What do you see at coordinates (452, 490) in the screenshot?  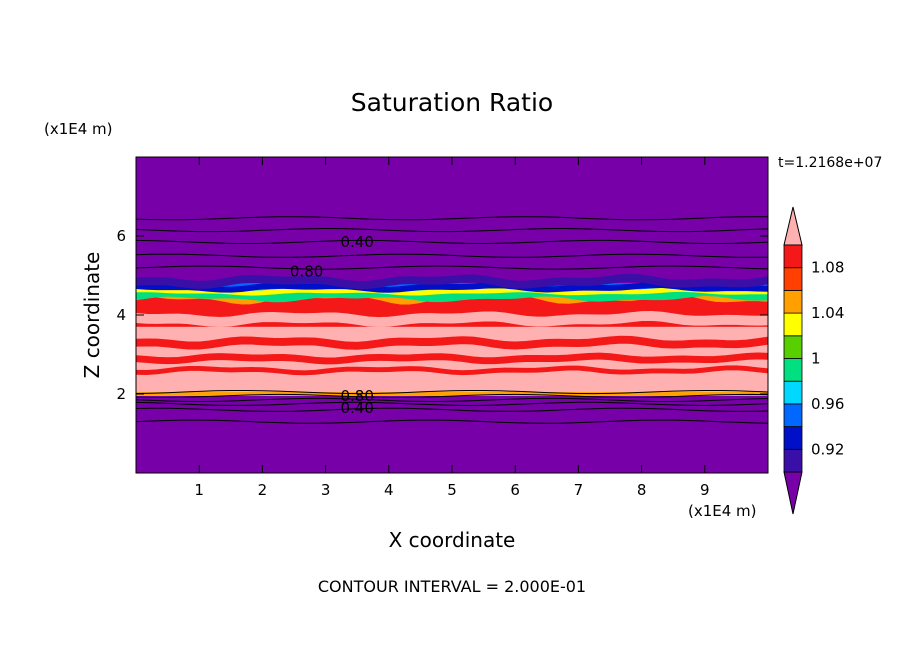 I see `x-tick-label: 5` at bounding box center [452, 490].